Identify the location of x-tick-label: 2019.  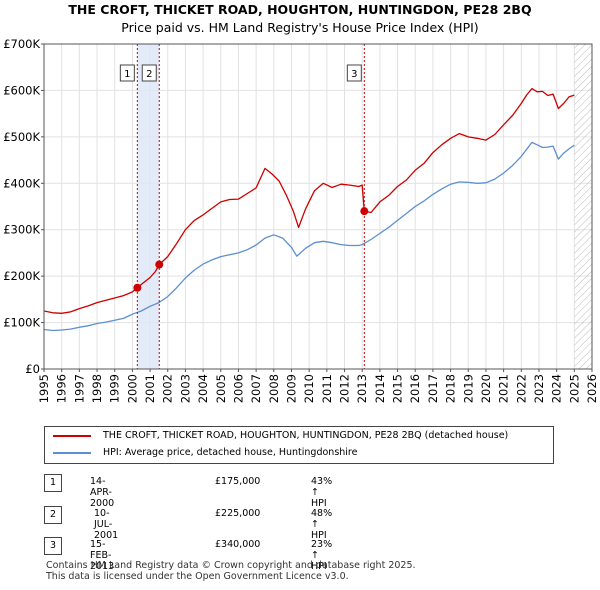
(468, 388).